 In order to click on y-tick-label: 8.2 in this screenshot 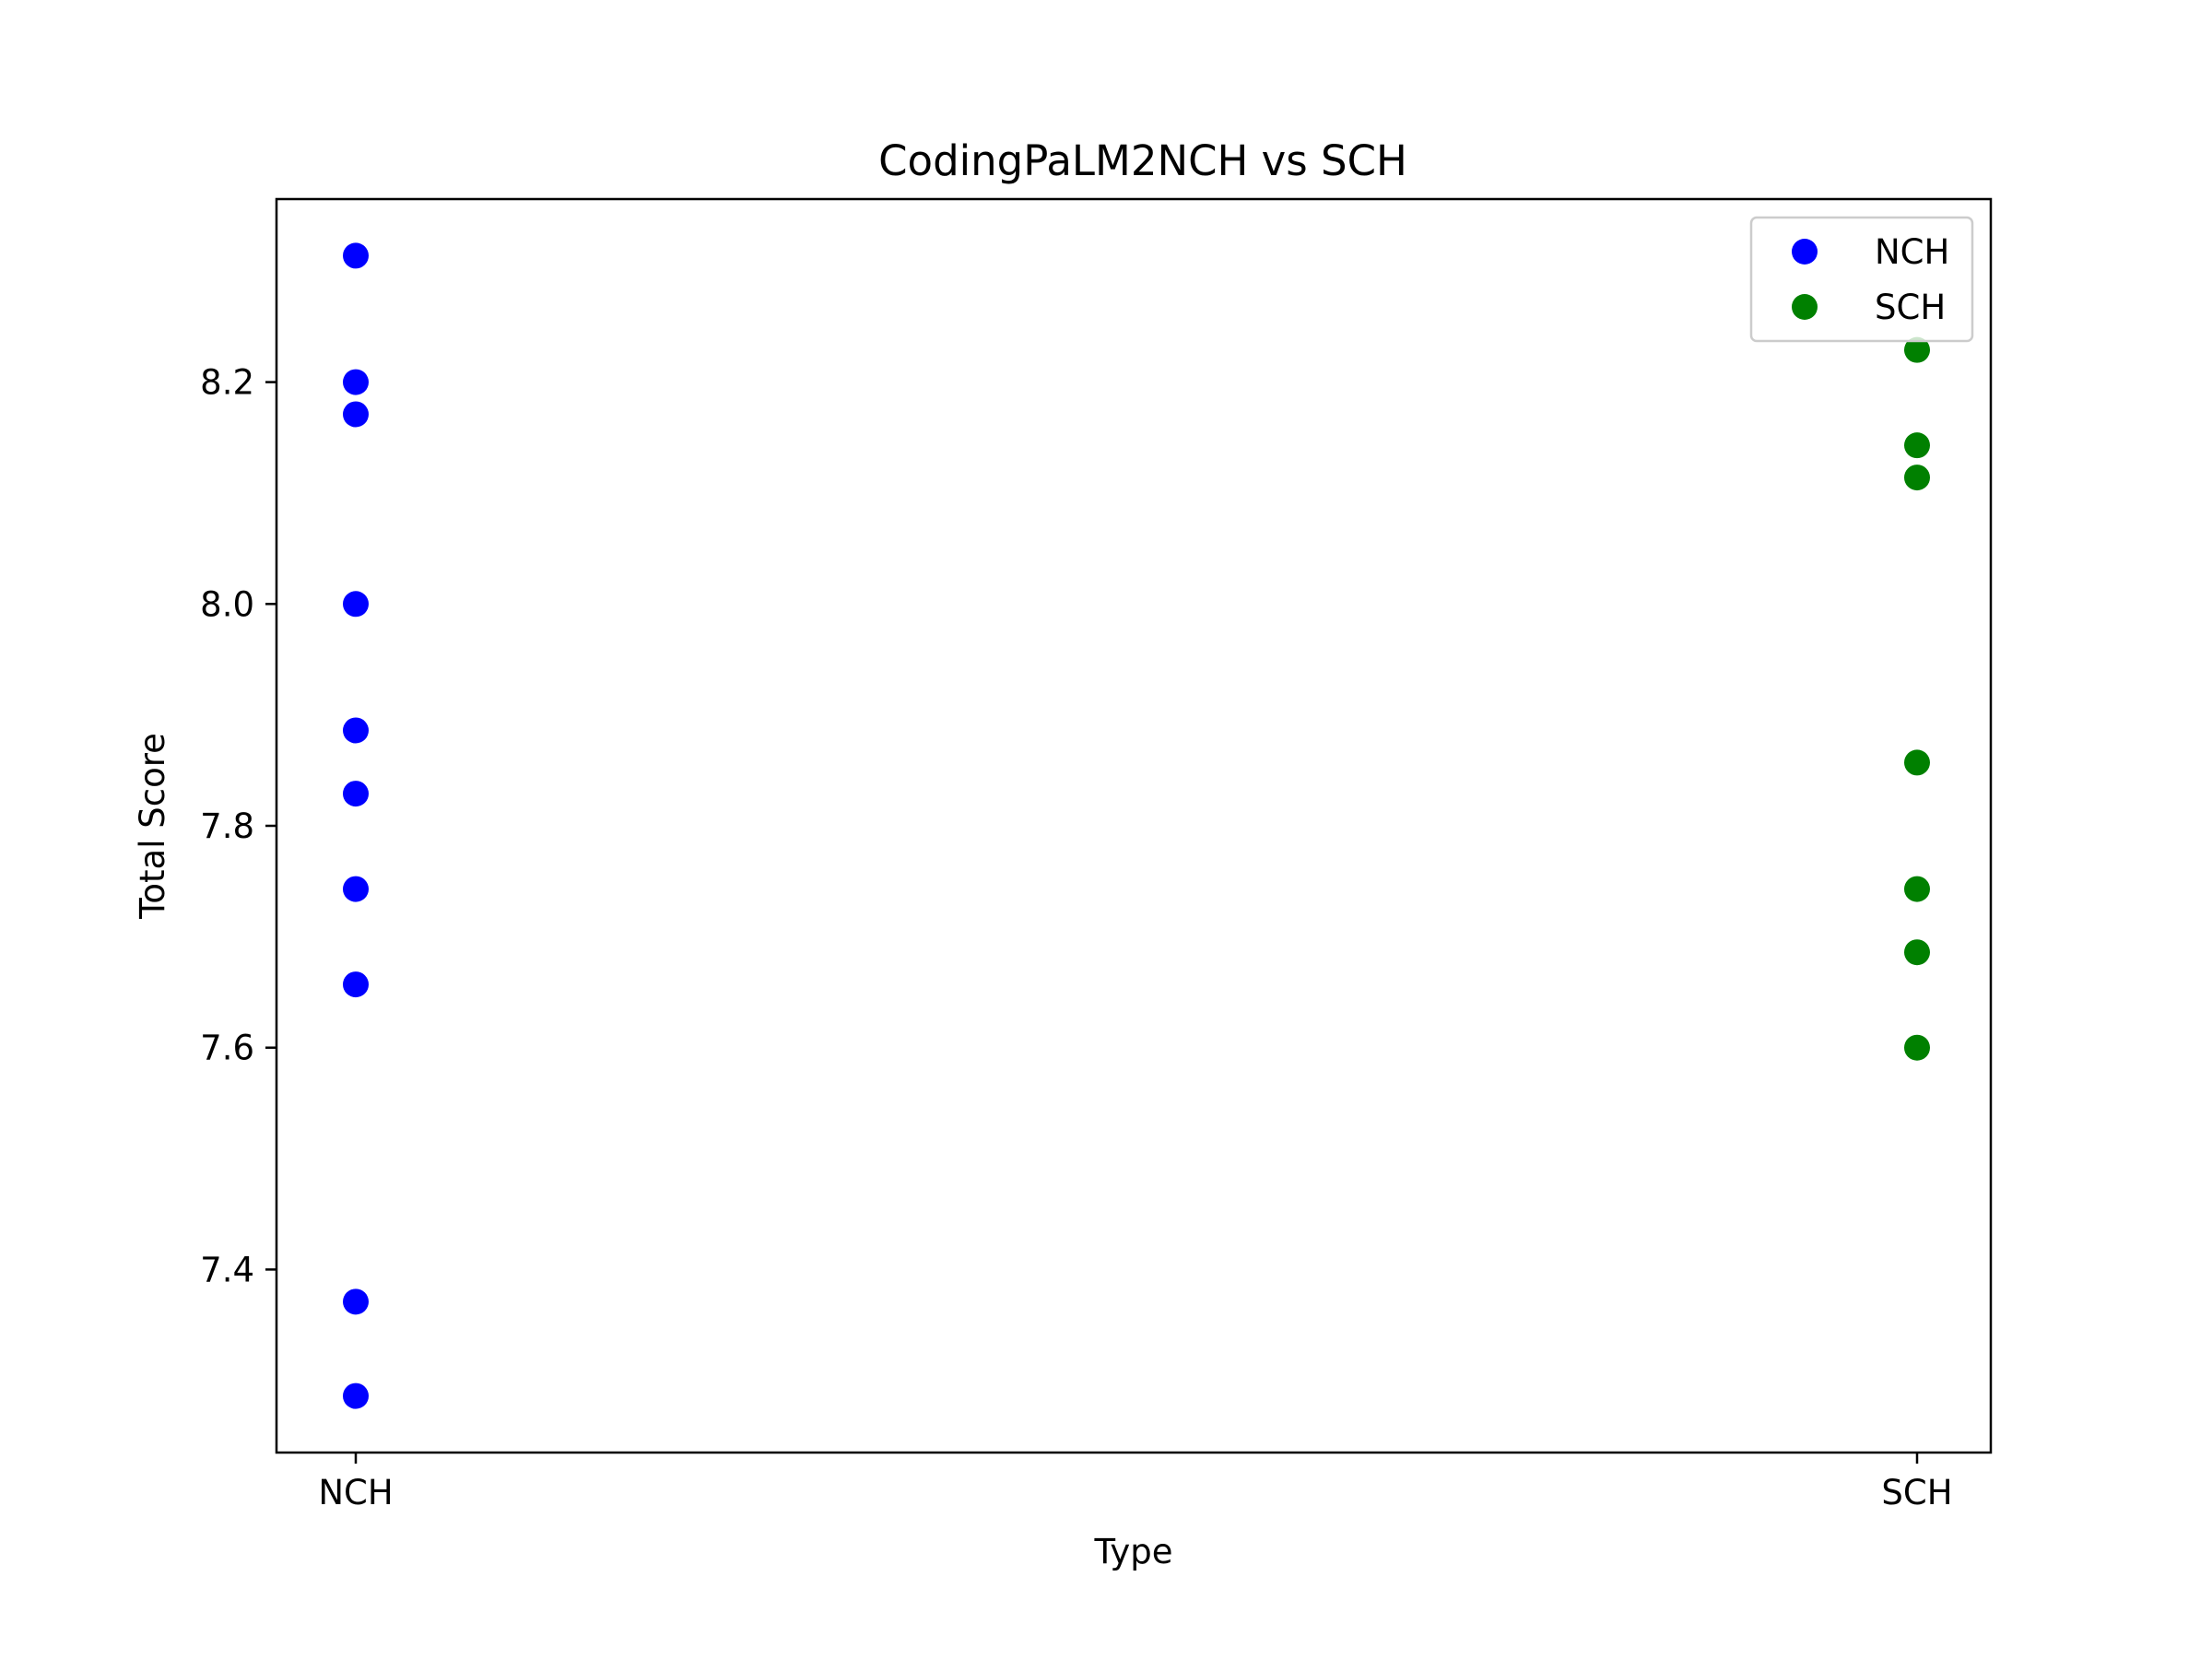, I will do `click(227, 383)`.